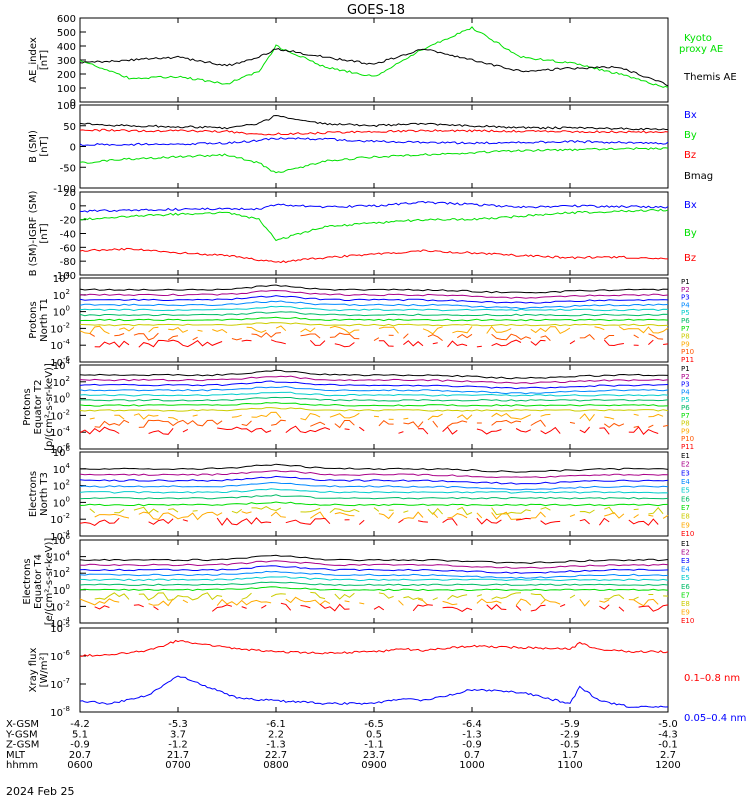  Describe the element at coordinates (698, 38) in the screenshot. I see `legend-entry: Kyoto` at that location.